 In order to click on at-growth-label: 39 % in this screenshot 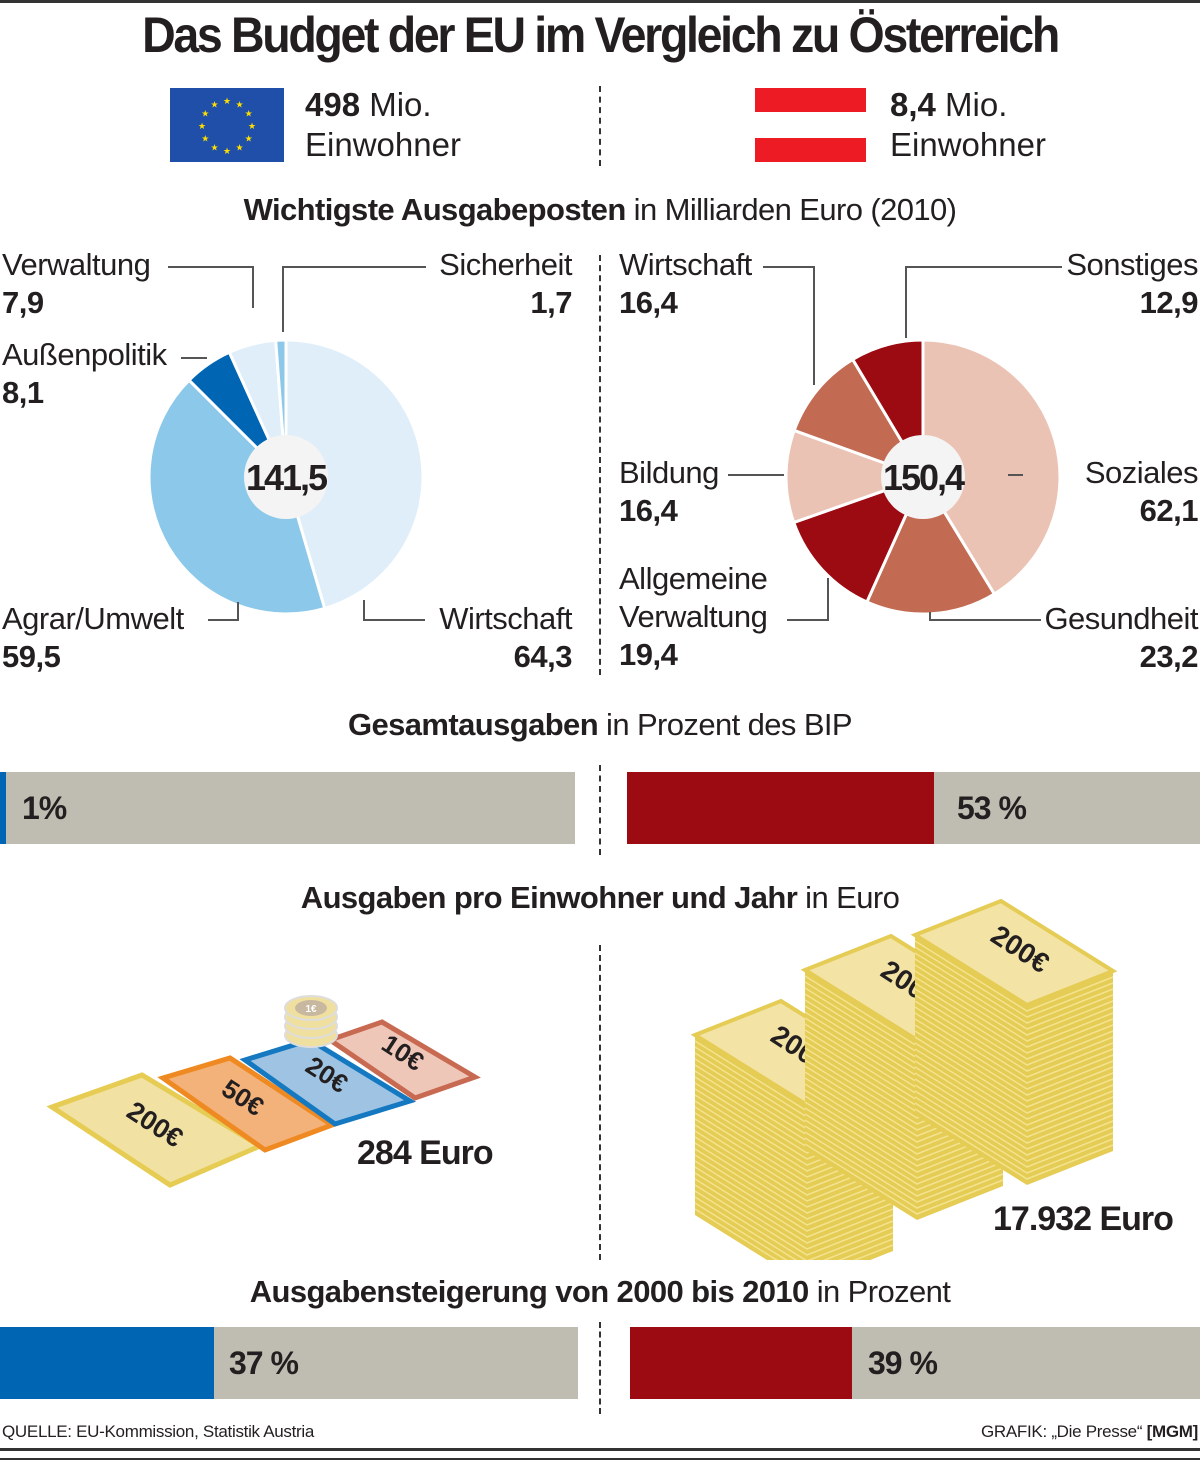, I will do `click(903, 1363)`.